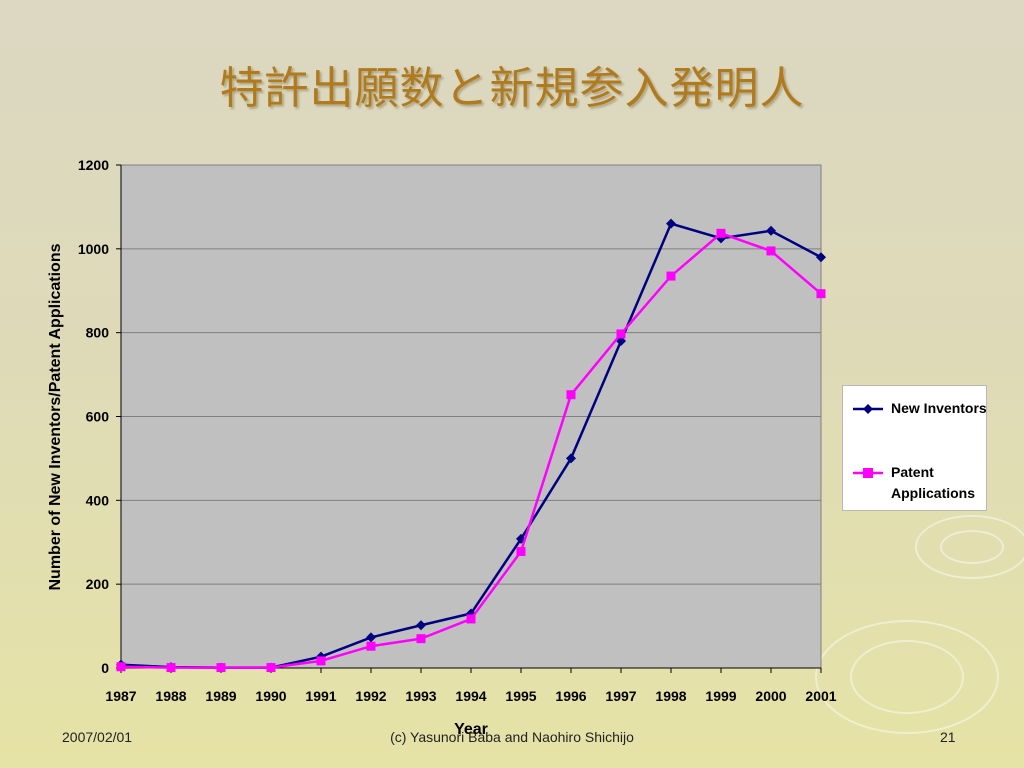 Image resolution: width=1024 pixels, height=768 pixels. I want to click on x-axis-label: Year, so click(471, 729).